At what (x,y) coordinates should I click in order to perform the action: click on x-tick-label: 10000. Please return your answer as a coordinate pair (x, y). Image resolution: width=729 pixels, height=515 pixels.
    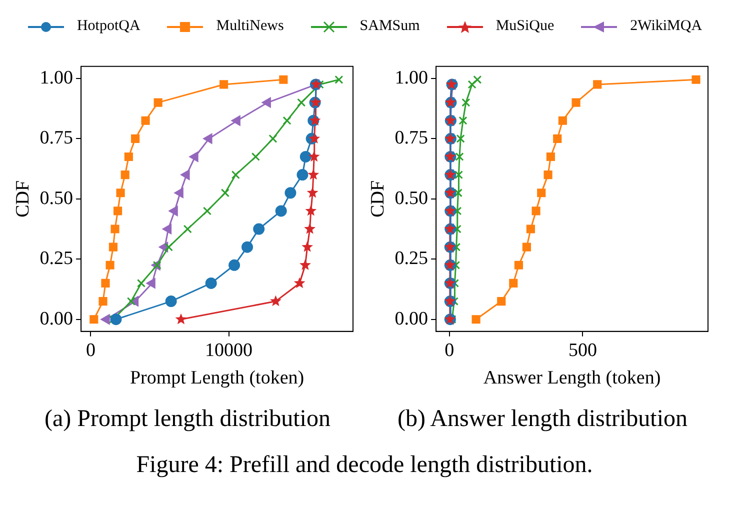
    Looking at the image, I should click on (229, 350).